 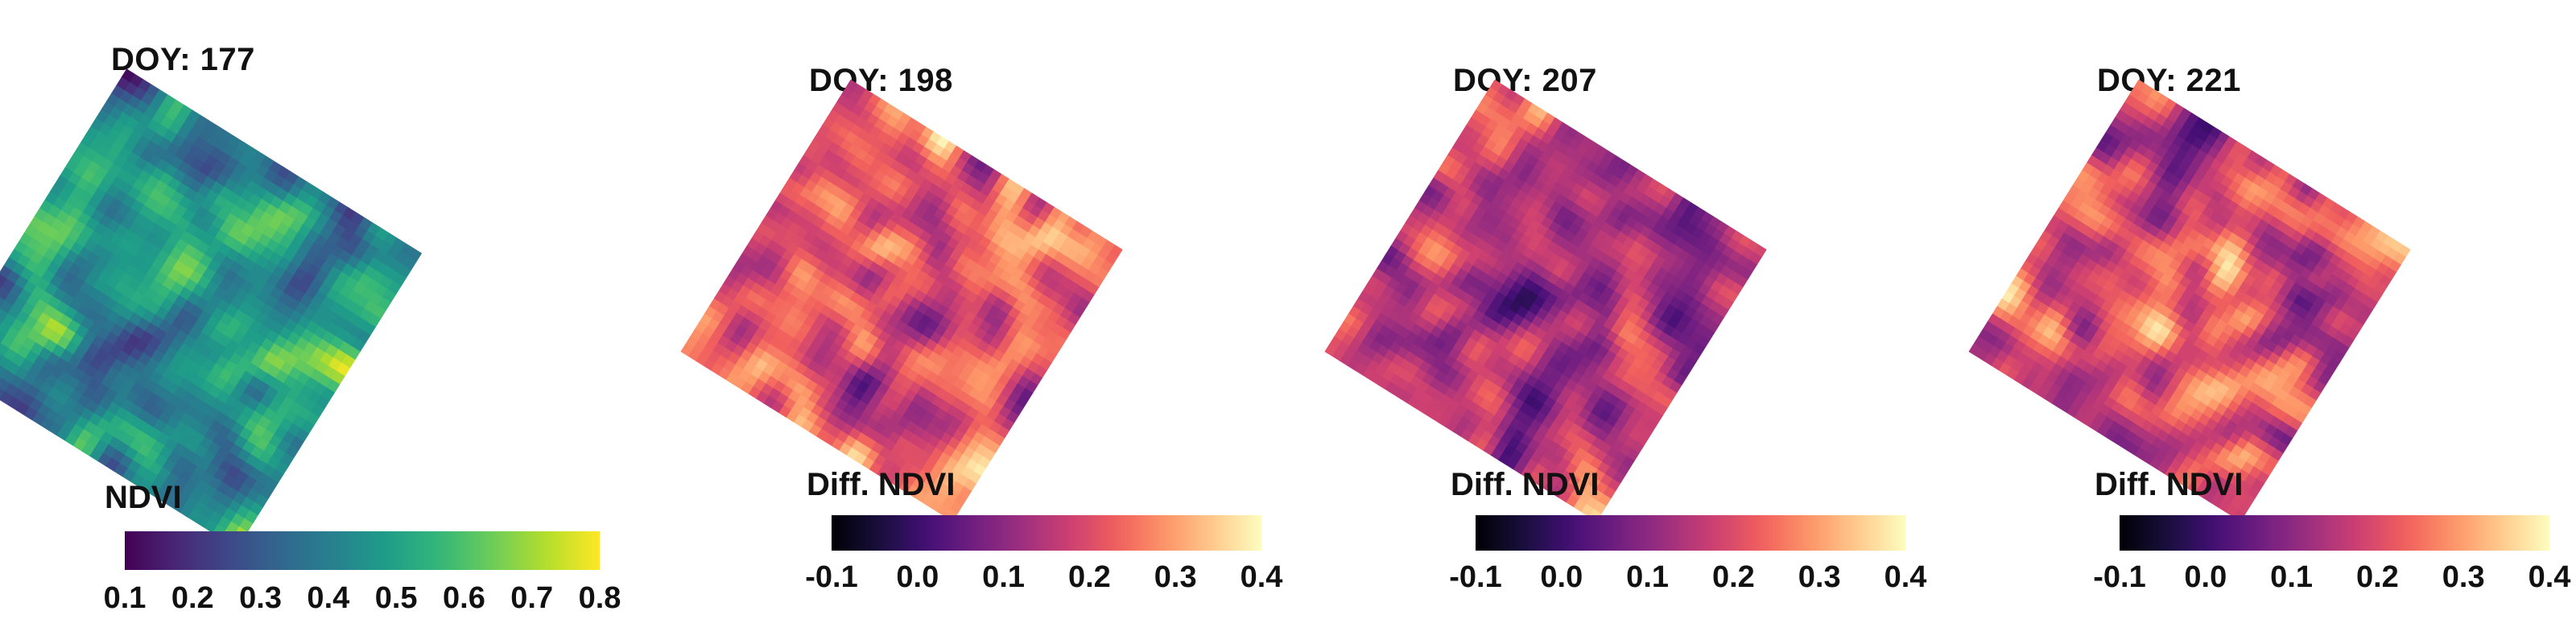 I want to click on colorbar-tick-label: 0.7, so click(x=532, y=598).